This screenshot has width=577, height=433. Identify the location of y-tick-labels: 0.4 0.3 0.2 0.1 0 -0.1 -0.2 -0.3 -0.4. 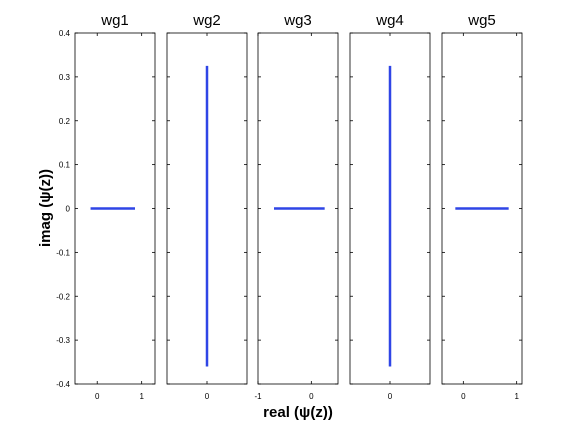
(63, 209).